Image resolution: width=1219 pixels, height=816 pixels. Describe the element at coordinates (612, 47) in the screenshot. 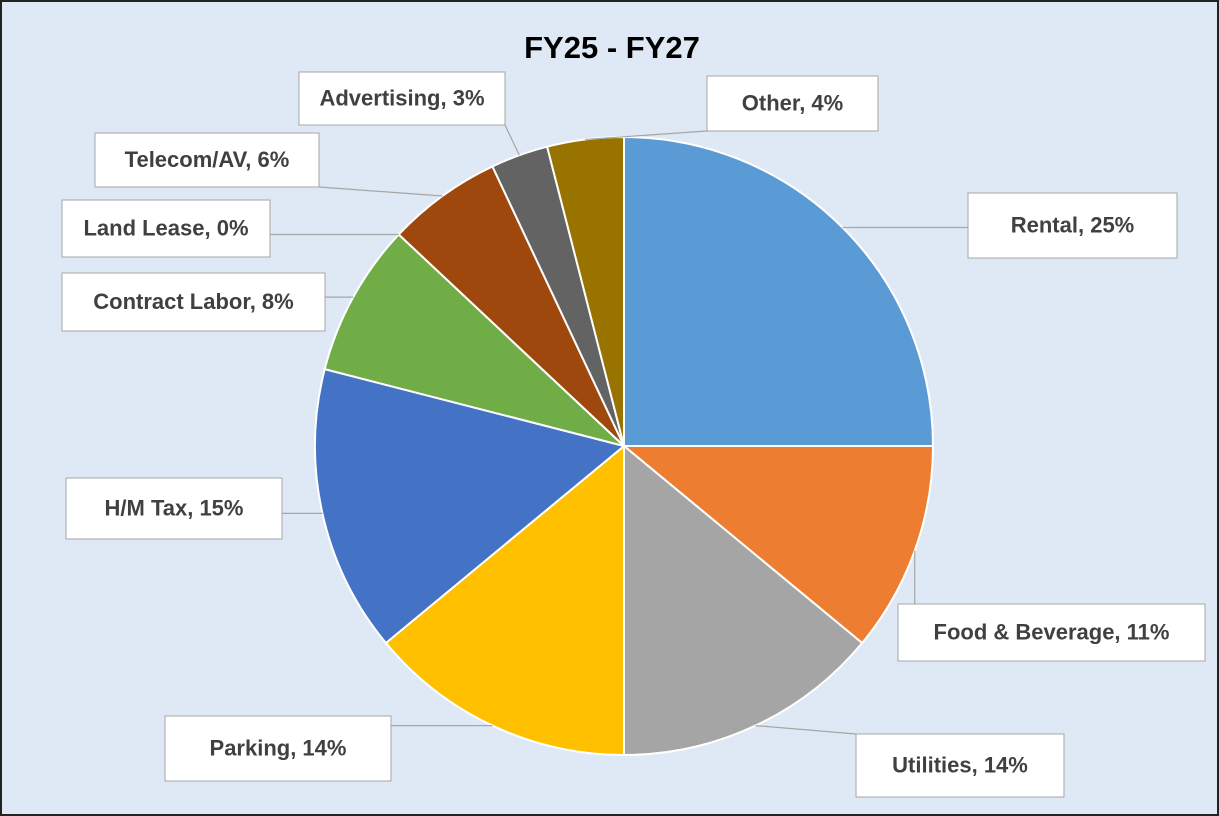

I see `chart-title: FY25 - FY27` at that location.